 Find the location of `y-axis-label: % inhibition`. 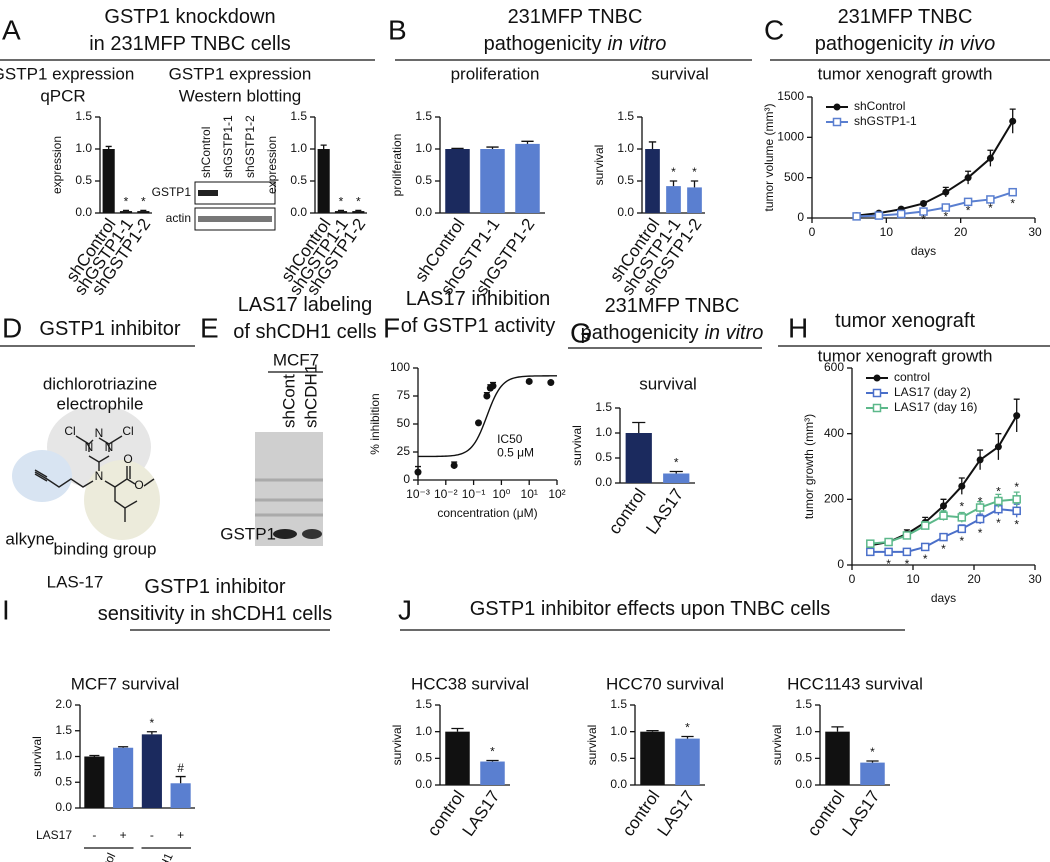

y-axis-label: % inhibition is located at coordinates (375, 423).